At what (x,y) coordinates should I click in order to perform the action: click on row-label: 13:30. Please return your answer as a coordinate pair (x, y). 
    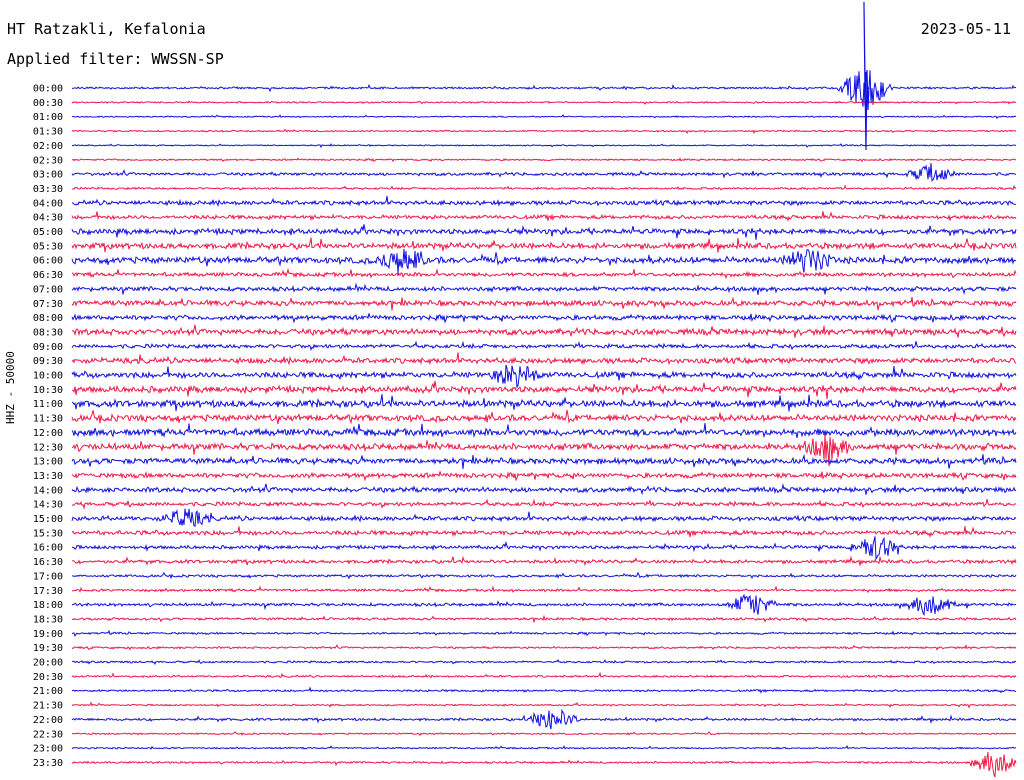
    Looking at the image, I should click on (48, 476).